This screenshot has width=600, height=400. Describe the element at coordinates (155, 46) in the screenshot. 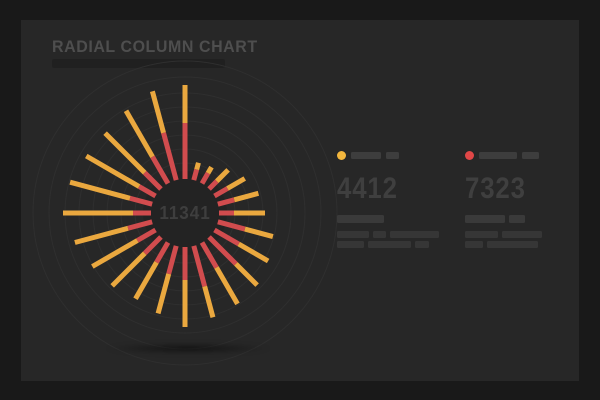

I see `page-title: RADIAL COLUMN CHART` at that location.